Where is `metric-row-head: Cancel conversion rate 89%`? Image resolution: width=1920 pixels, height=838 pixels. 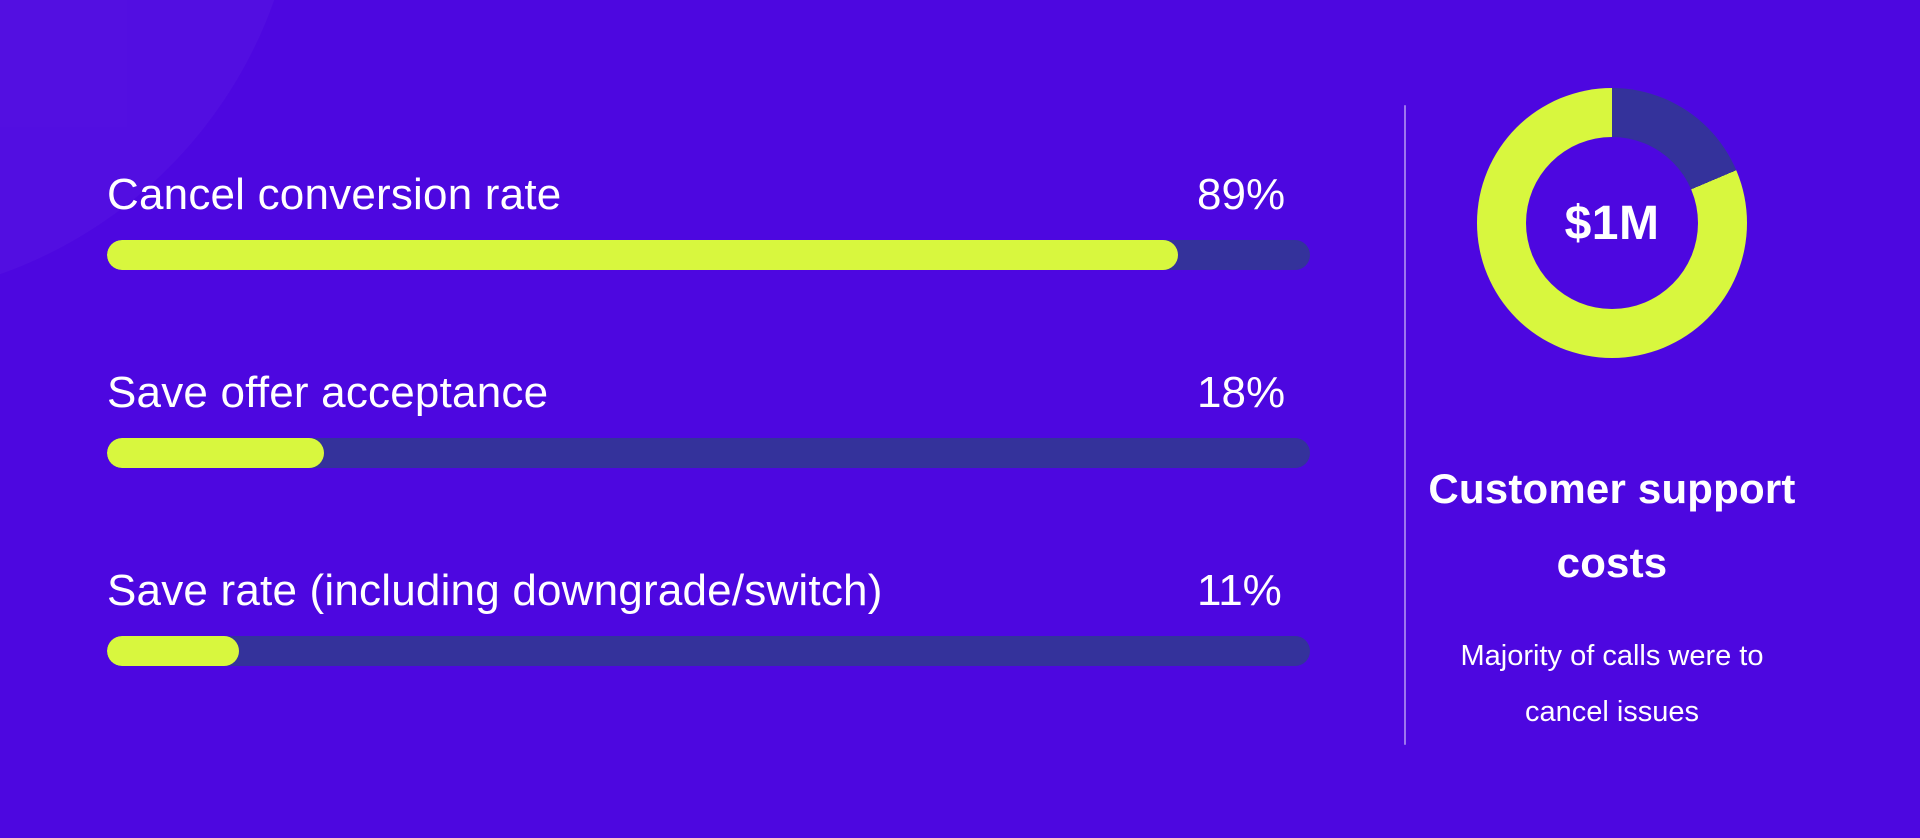
metric-row-head: Cancel conversion rate 89% is located at coordinates (708, 195).